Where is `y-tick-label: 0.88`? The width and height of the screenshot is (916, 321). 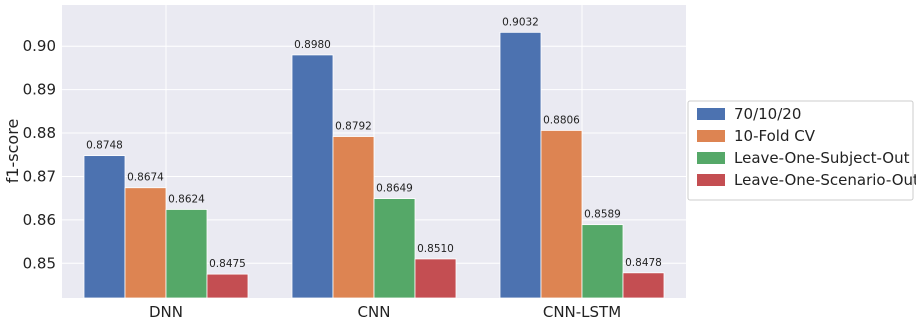 y-tick-label: 0.88 is located at coordinates (39, 133).